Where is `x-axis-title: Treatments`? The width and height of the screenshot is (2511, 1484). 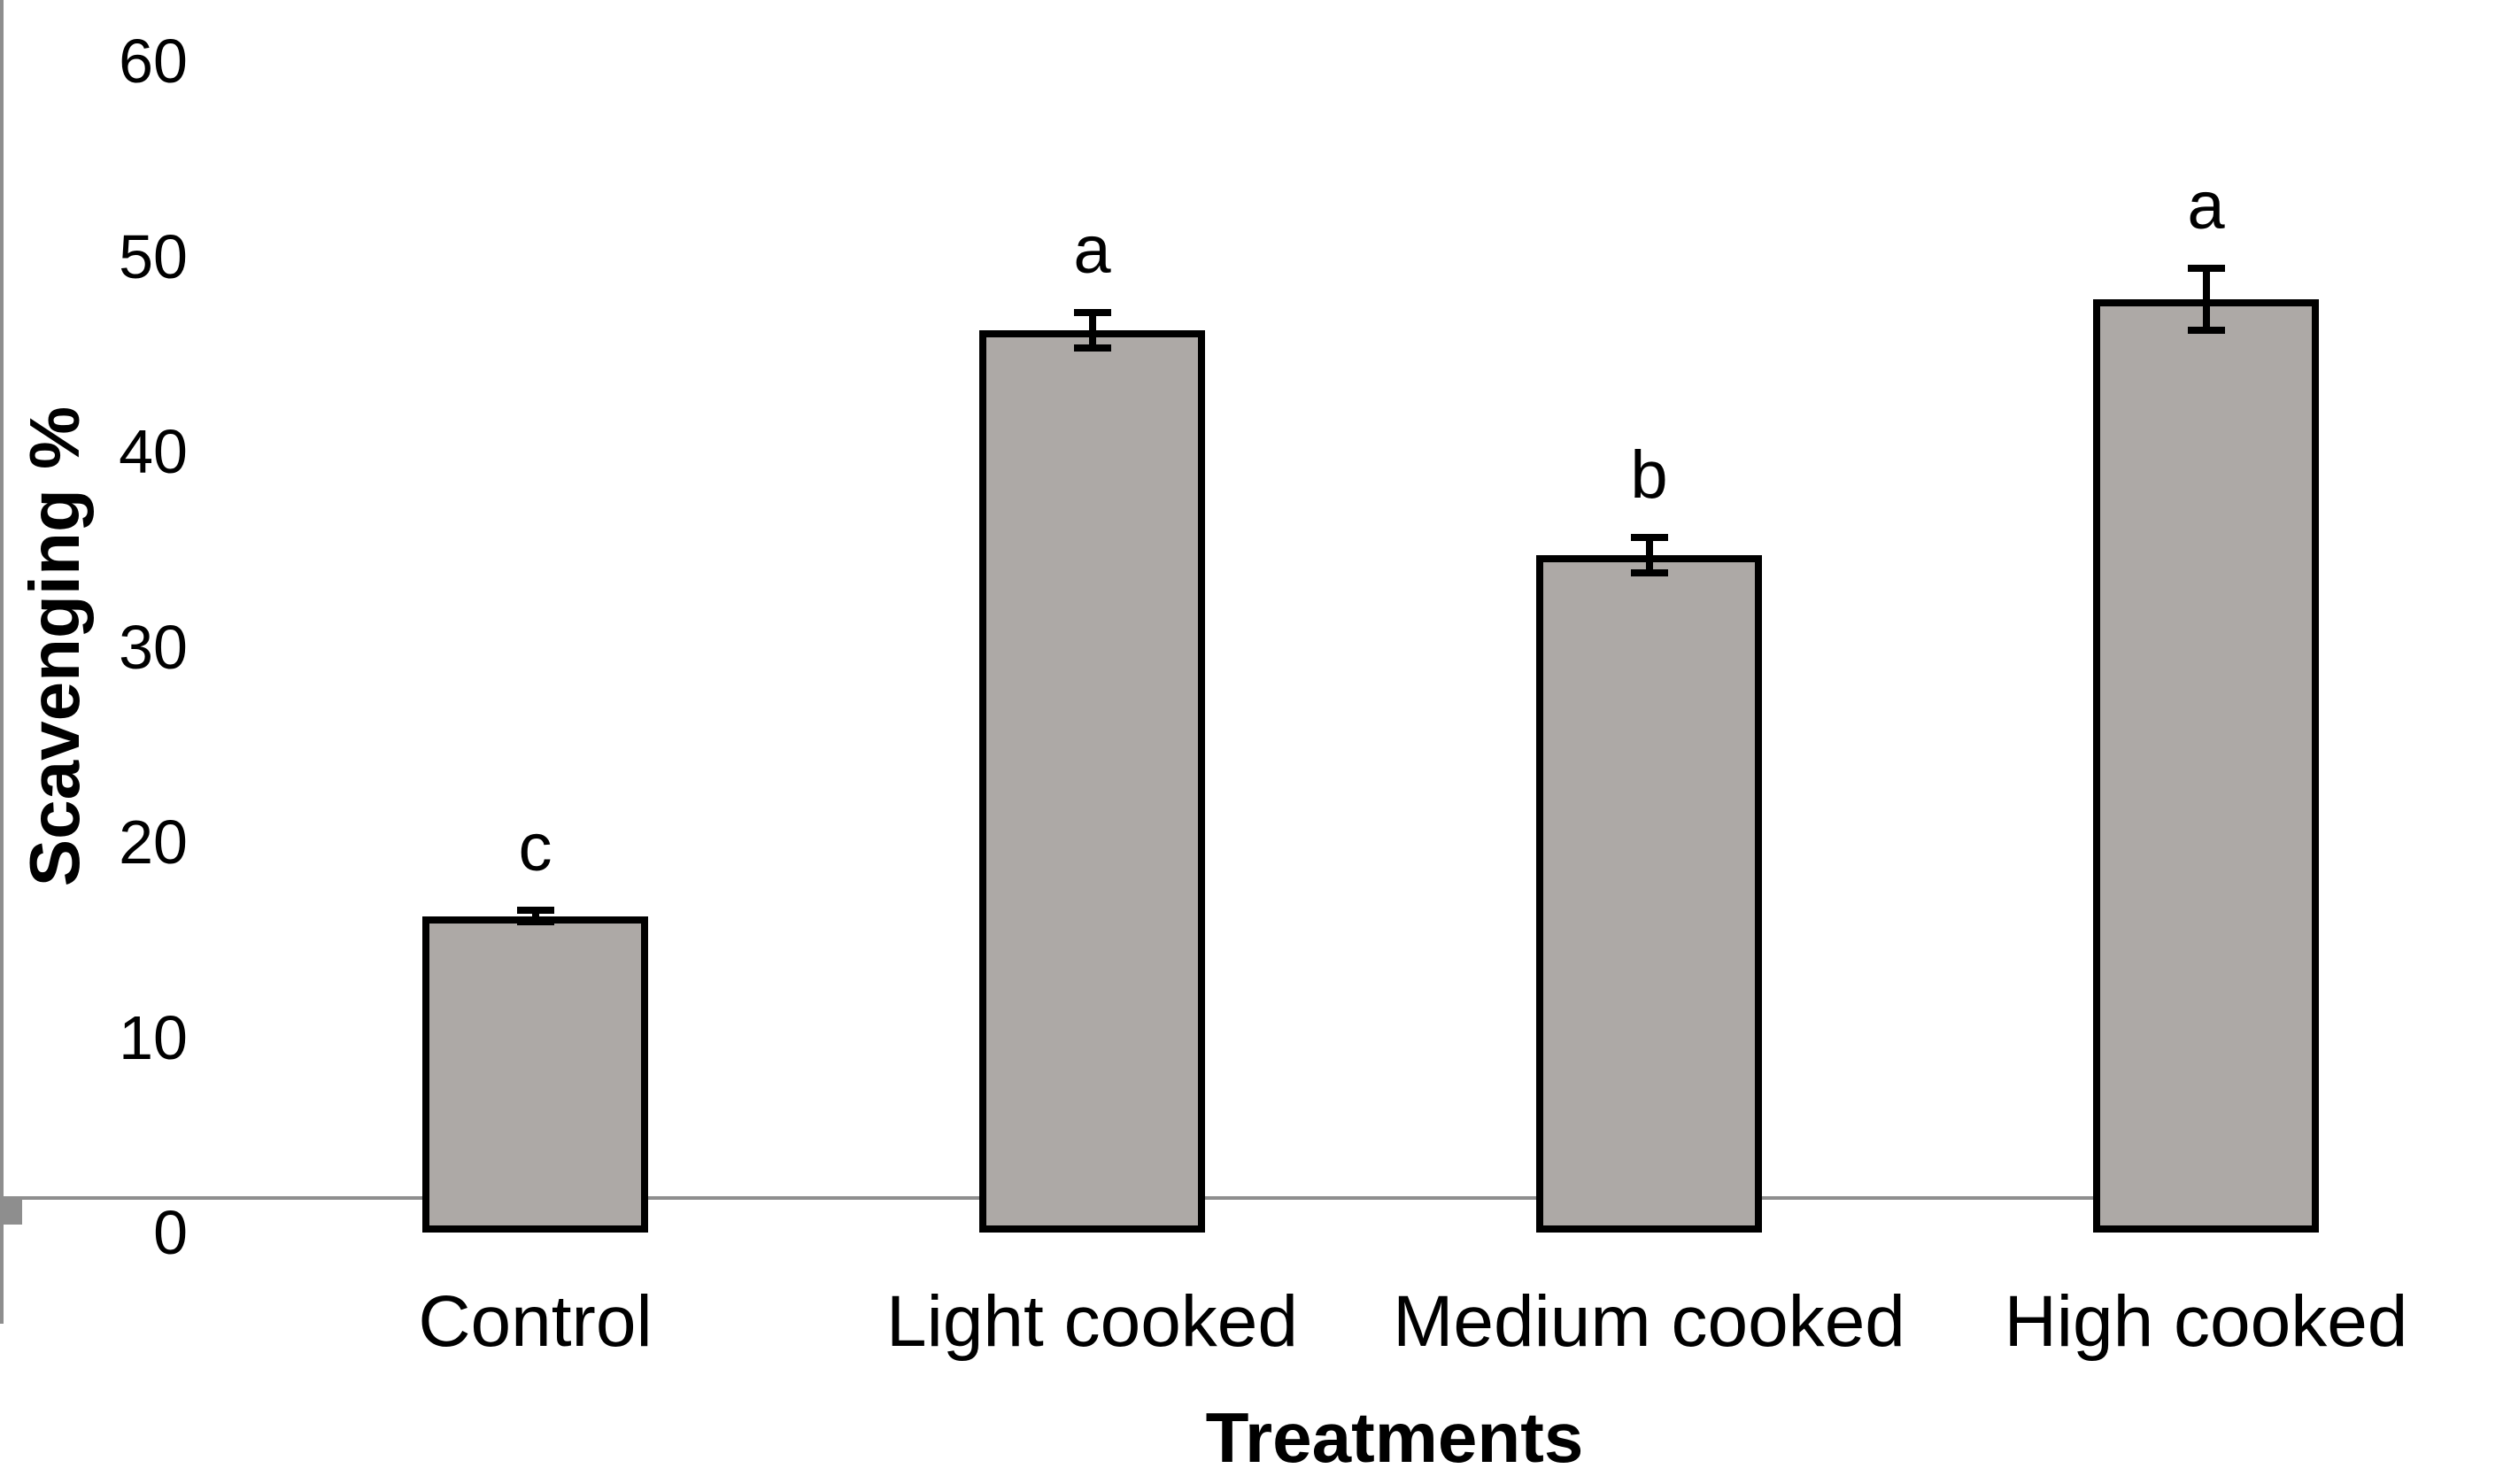
x-axis-title: Treatments is located at coordinates (1394, 1437).